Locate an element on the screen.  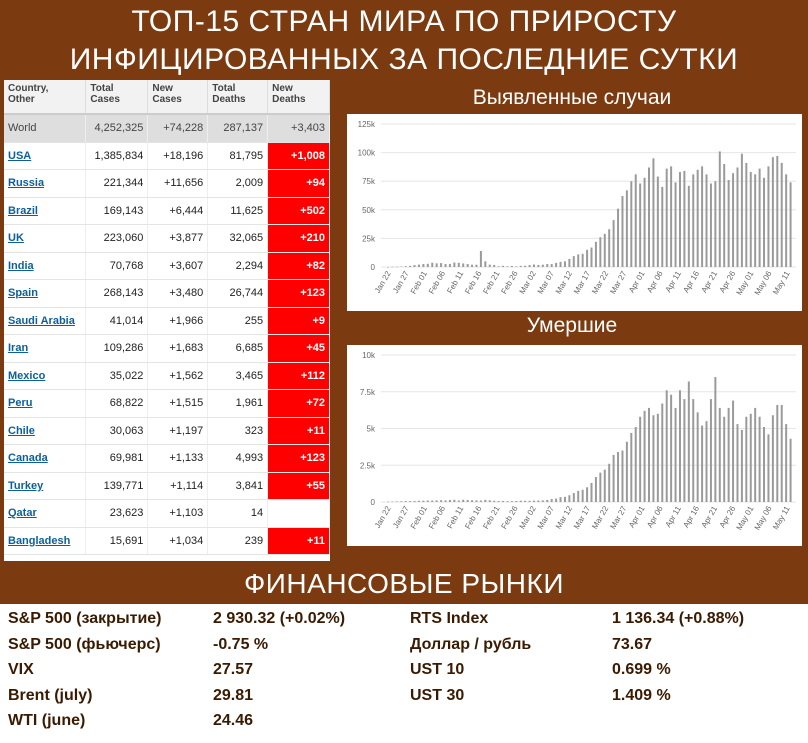
cell: 11,625 is located at coordinates (238, 211).